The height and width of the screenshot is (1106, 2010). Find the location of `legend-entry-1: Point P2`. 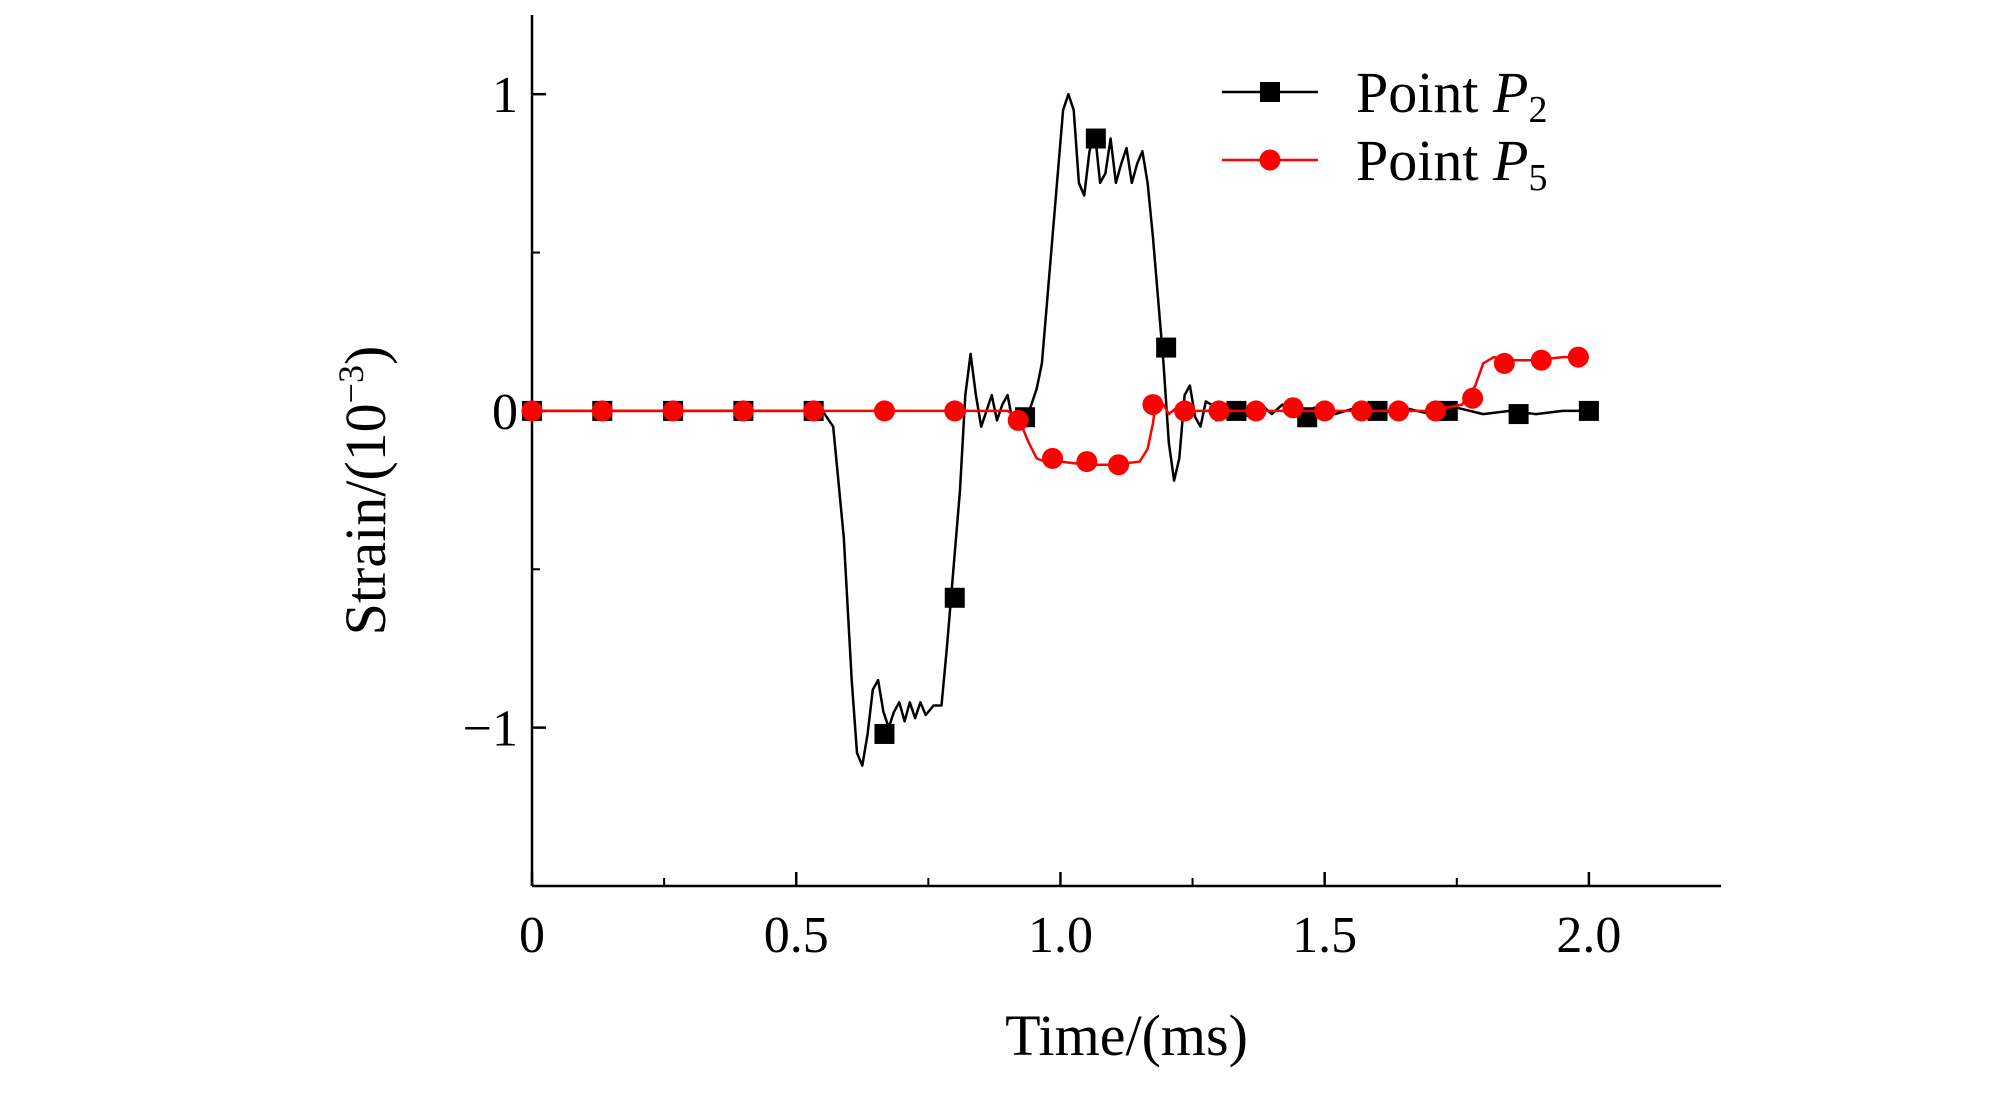

legend-entry-1: Point P2 is located at coordinates (1384, 95).